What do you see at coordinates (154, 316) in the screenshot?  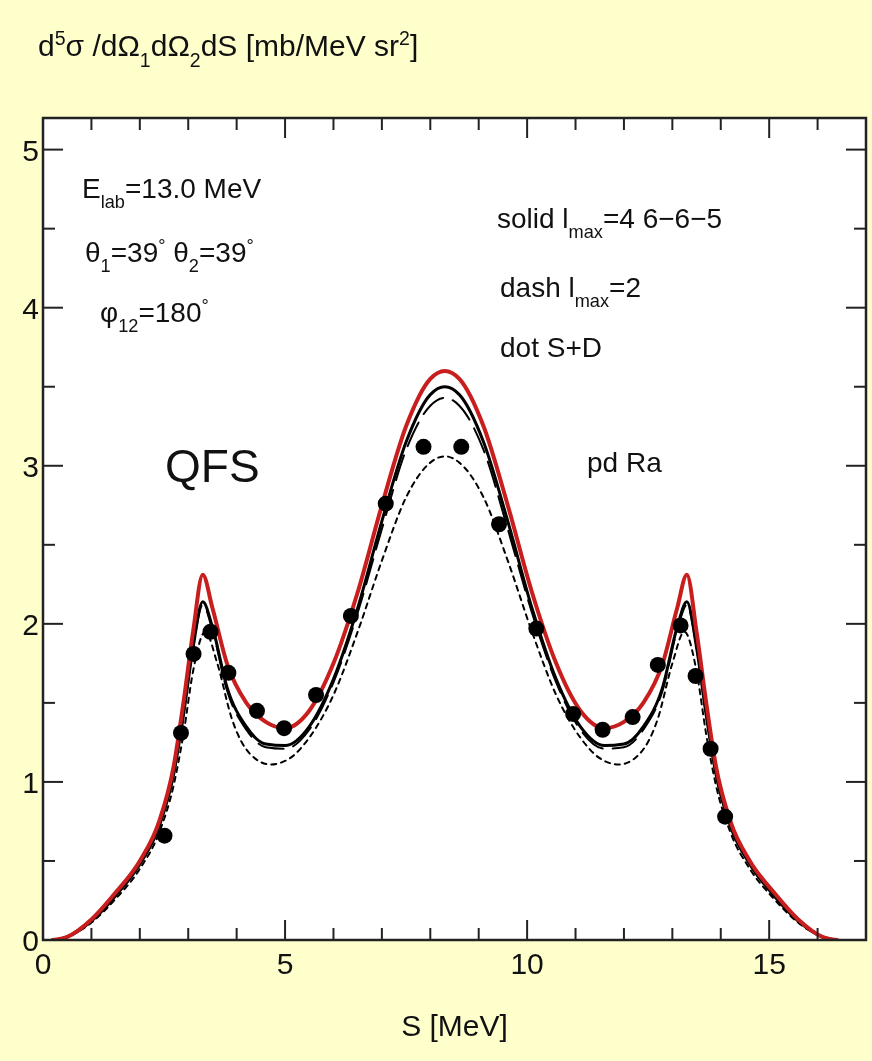 I see `annotation: φ$_{12}$=180$^{°}$` at bounding box center [154, 316].